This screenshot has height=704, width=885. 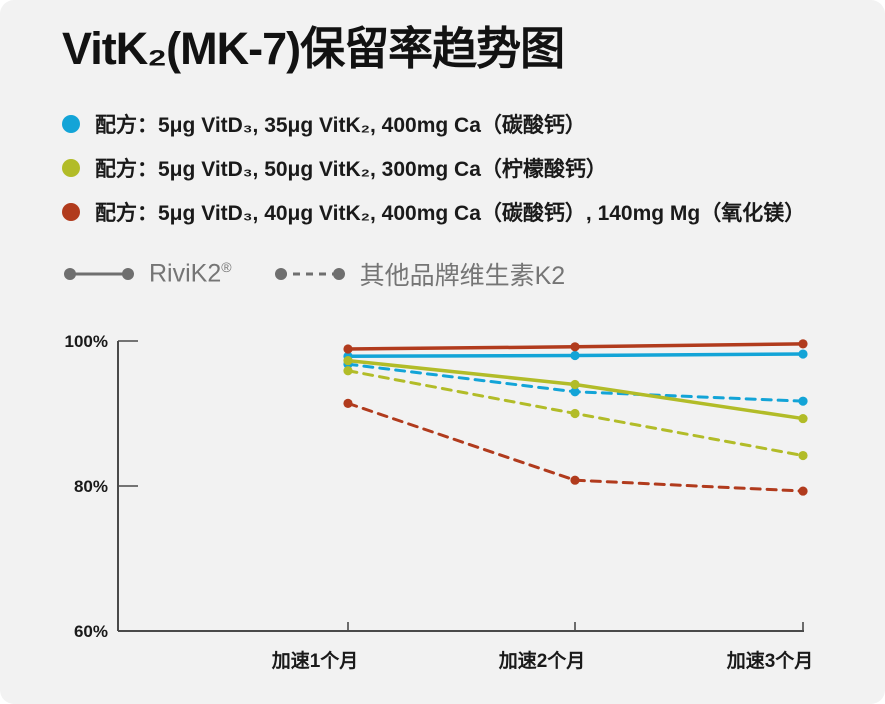 What do you see at coordinates (71, 212) in the screenshot?
I see `red-dot-icon` at bounding box center [71, 212].